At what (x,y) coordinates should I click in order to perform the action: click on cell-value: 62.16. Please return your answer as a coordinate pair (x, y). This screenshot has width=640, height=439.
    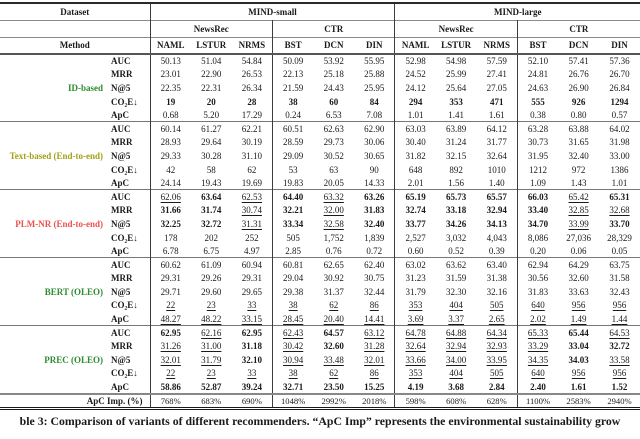
    Looking at the image, I should click on (211, 332).